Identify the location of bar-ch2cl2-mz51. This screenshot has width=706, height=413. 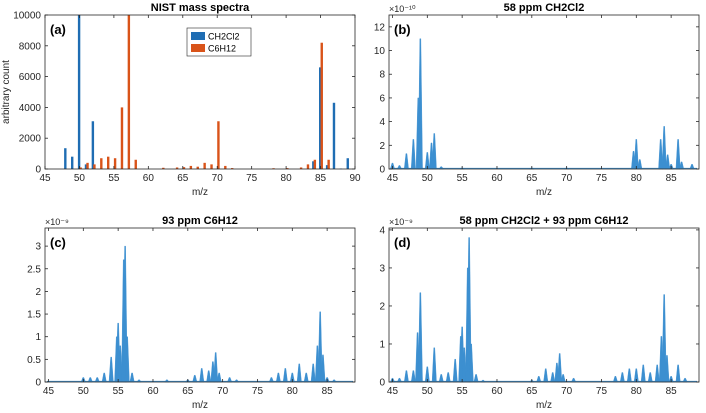
(86, 166).